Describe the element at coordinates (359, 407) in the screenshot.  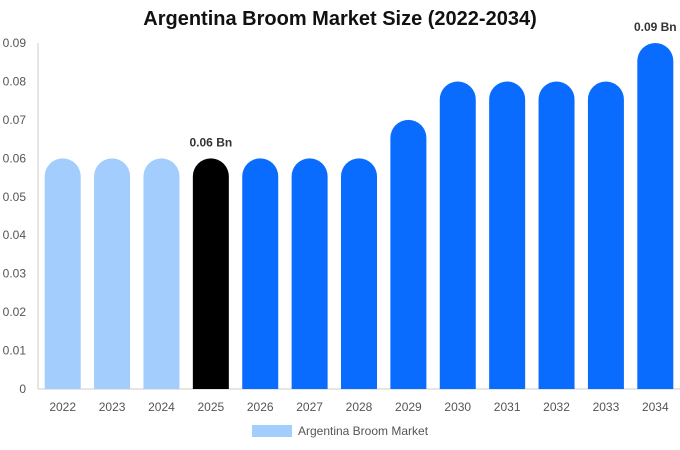
I see `x-tick-label: 2028` at that location.